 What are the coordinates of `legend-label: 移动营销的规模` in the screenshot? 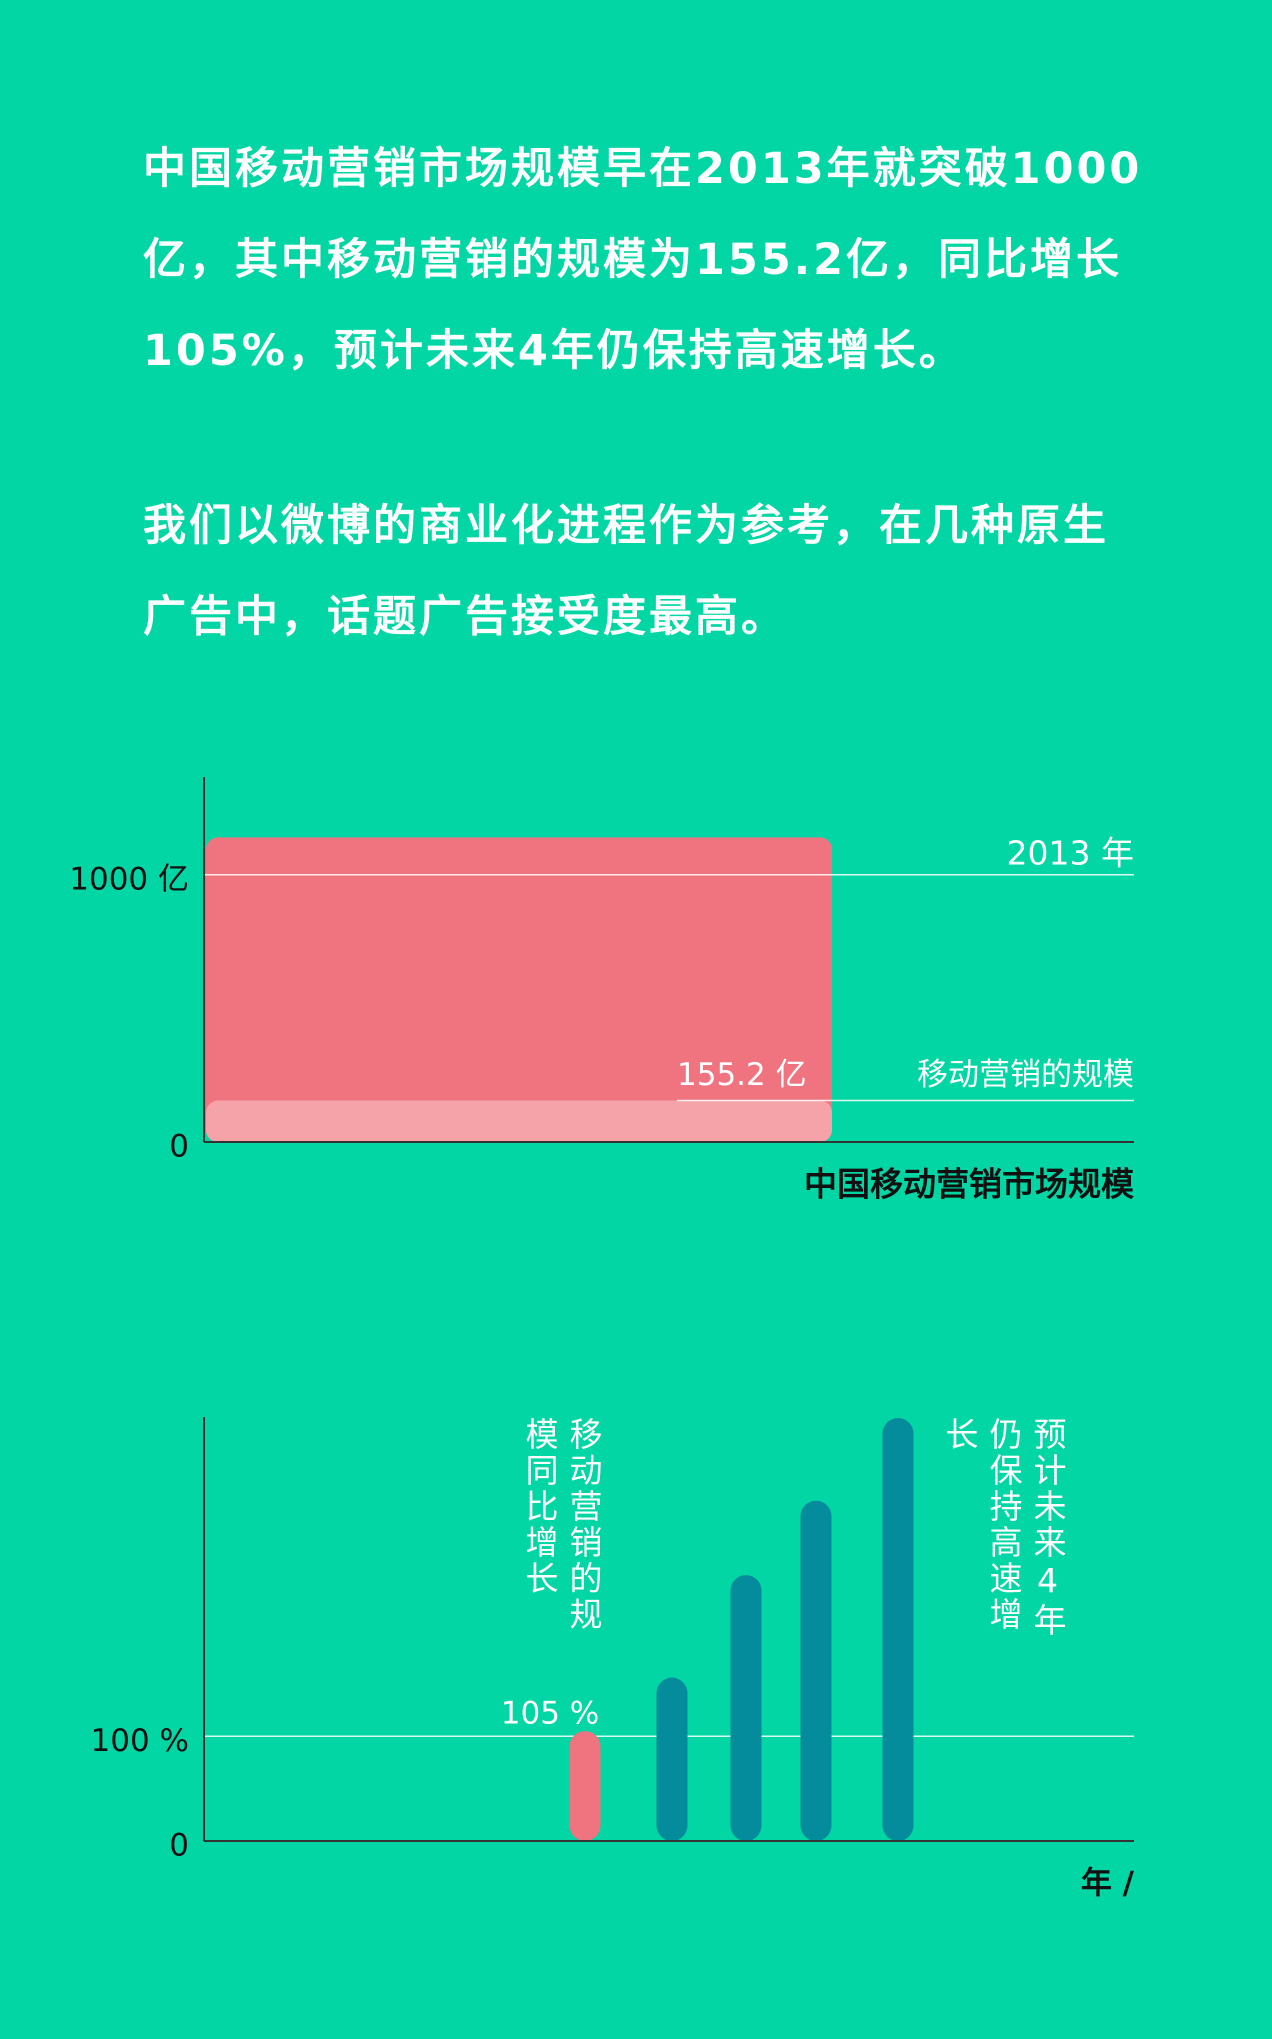 It's located at (1025, 1075).